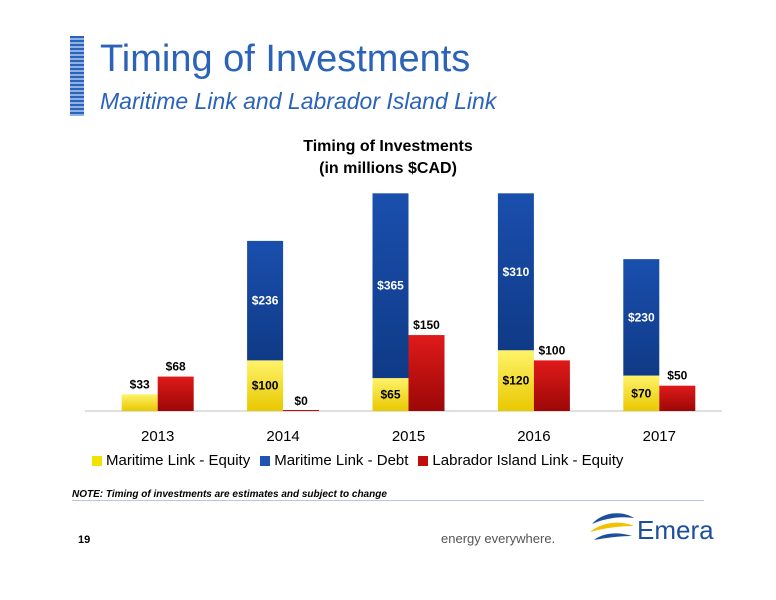 The height and width of the screenshot is (600, 776). I want to click on bar-maritime-link-equity-2014, so click(265, 385).